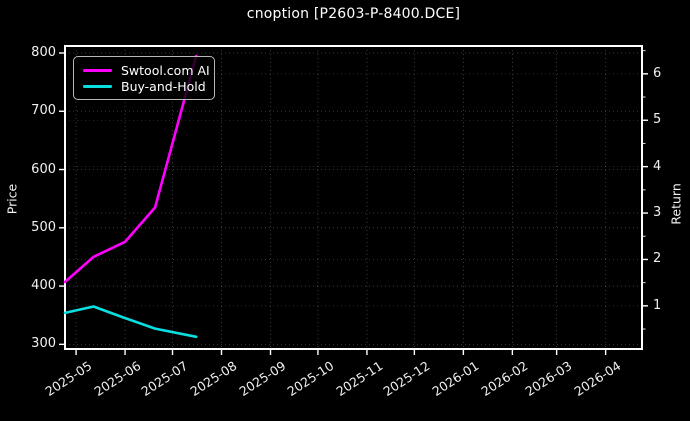  What do you see at coordinates (130, 169) in the screenshot?
I see `series-line-swtool-com-ai` at bounding box center [130, 169].